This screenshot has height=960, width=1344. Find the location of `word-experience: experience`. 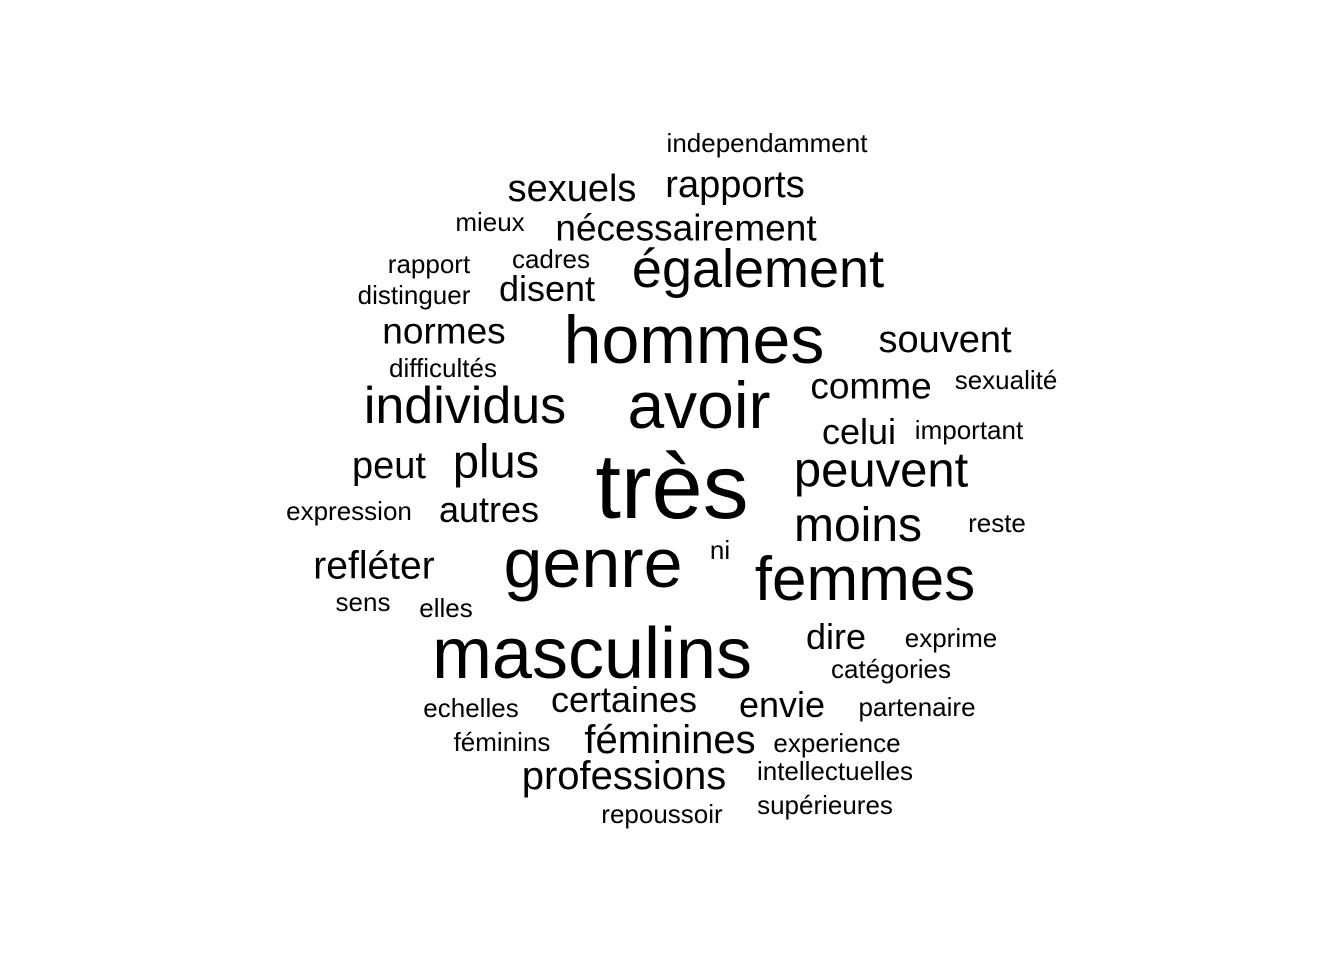

word-experience: experience is located at coordinates (837, 743).